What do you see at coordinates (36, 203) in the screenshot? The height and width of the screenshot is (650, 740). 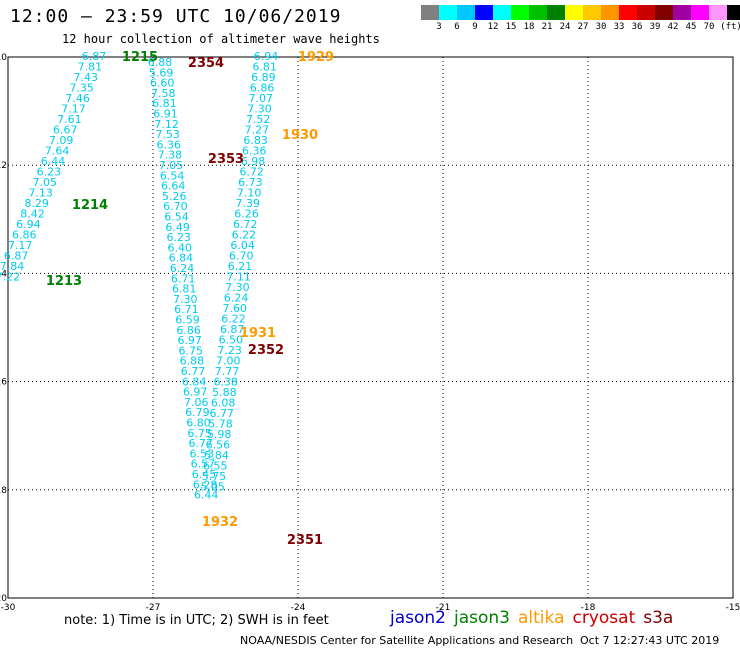 I see `wave-height-value: 8.29` at bounding box center [36, 203].